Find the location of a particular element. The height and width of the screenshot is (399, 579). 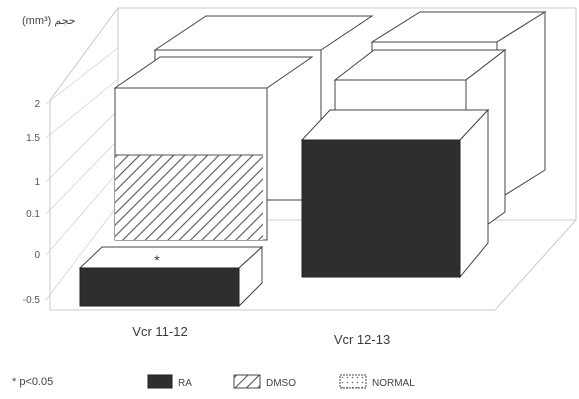

legend: RA DMSO NORMAL is located at coordinates (281, 381).